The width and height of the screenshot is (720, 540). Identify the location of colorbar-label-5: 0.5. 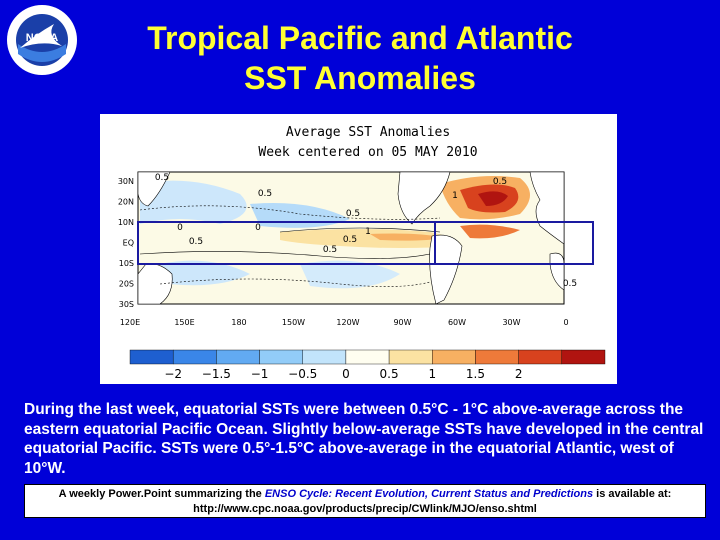
(389, 374).